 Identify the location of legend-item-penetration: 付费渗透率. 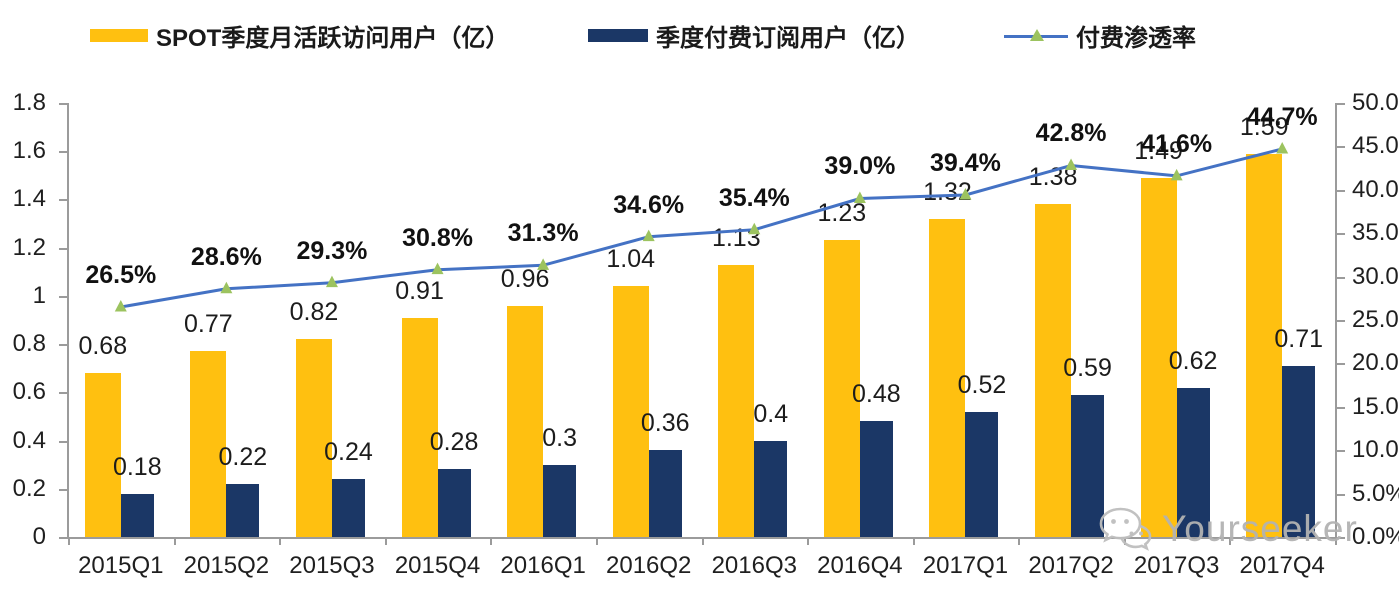
(1100, 35).